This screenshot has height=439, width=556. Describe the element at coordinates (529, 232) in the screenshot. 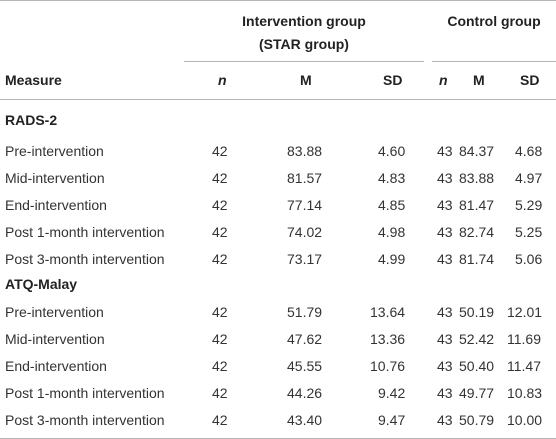

I see `ctl-sd: 5.25` at that location.